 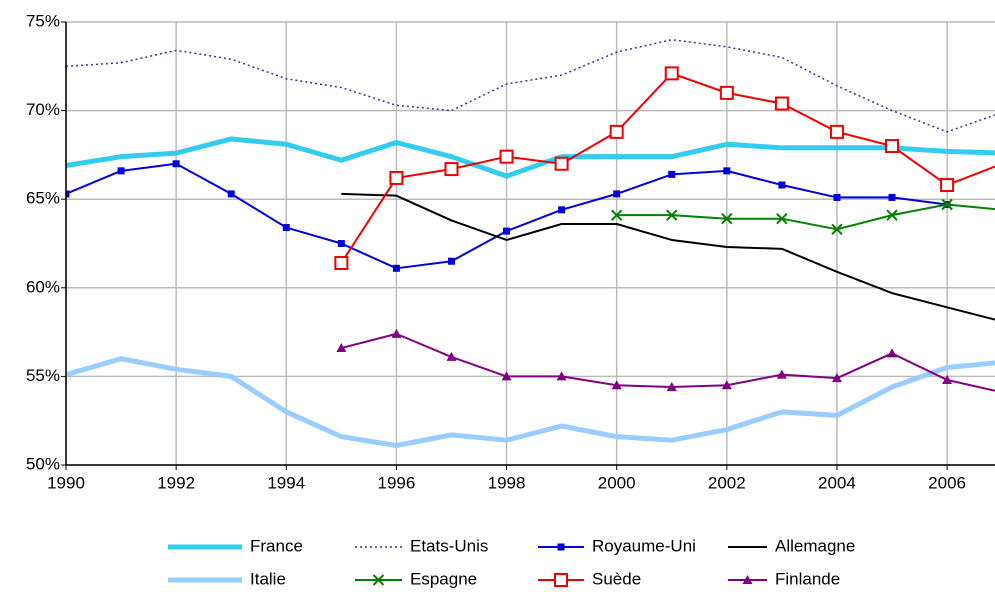 What do you see at coordinates (837, 482) in the screenshot?
I see `x-tick-label: 2004` at bounding box center [837, 482].